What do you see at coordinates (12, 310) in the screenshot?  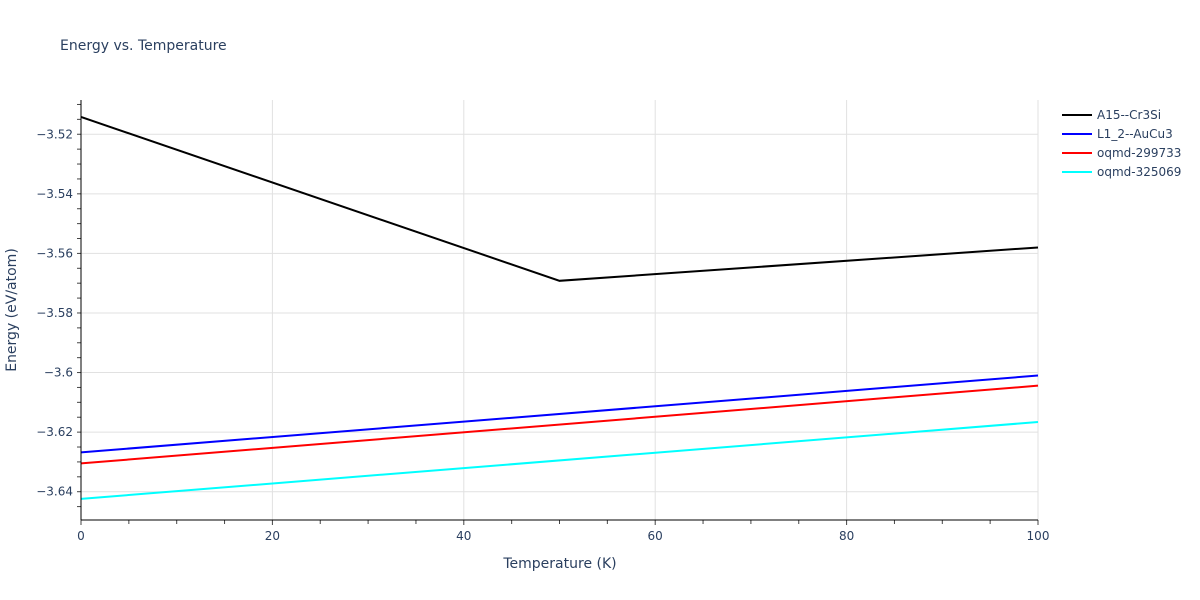 I see `y-axis-title: Energy (eV/atom)` at bounding box center [12, 310].